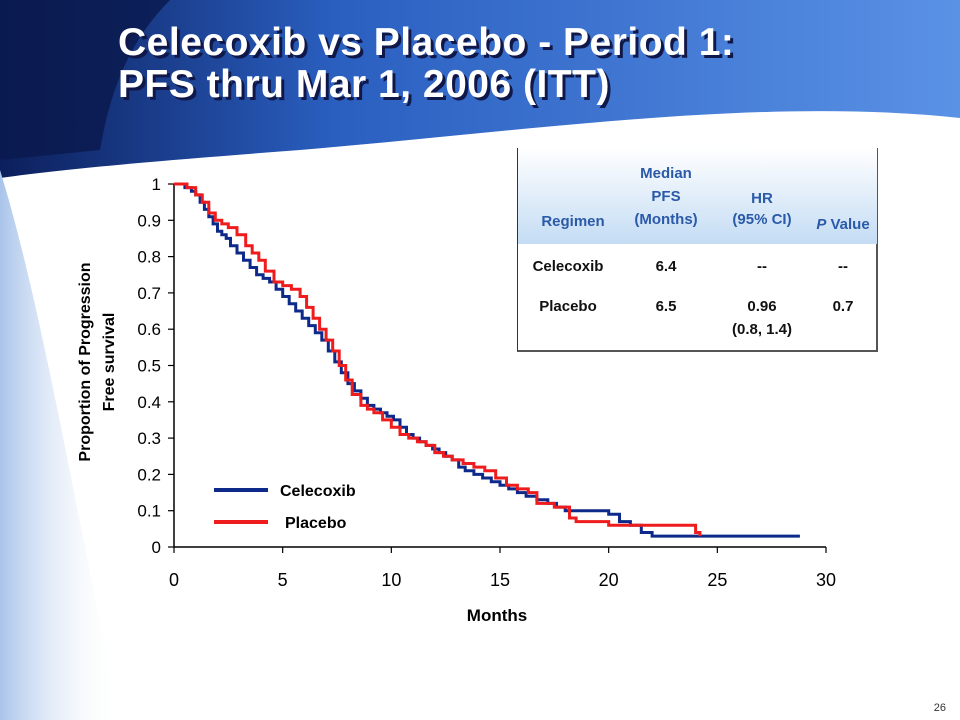 The image size is (960, 720). I want to click on y-tick-label: 0.6, so click(149, 329).